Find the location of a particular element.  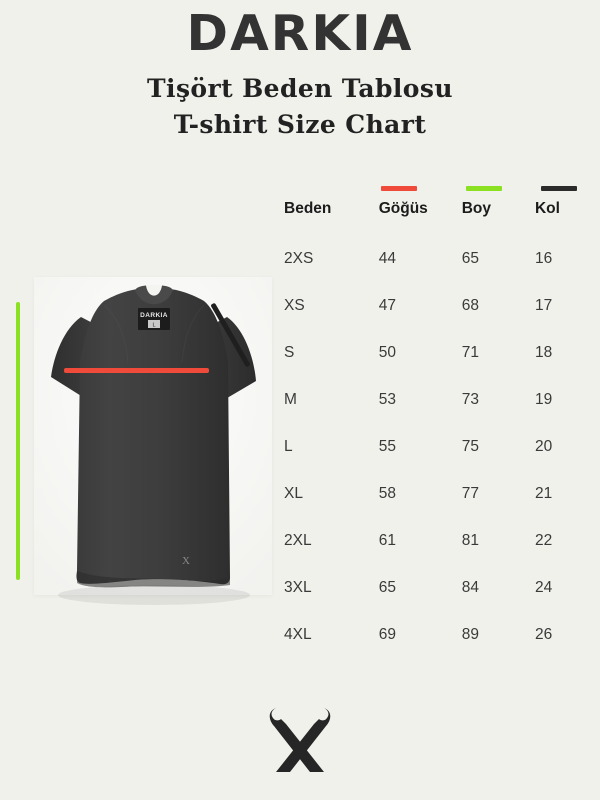

table-row: 2XS 44 65 16 is located at coordinates (429, 273).